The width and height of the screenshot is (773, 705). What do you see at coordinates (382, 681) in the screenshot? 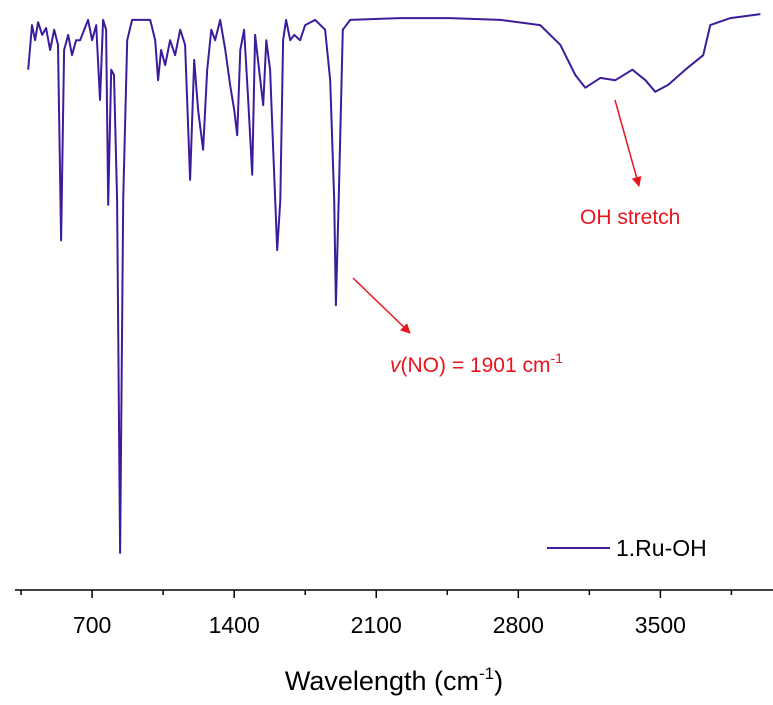
I see `x-axis-label-text: Wavelength (cm` at bounding box center [382, 681].